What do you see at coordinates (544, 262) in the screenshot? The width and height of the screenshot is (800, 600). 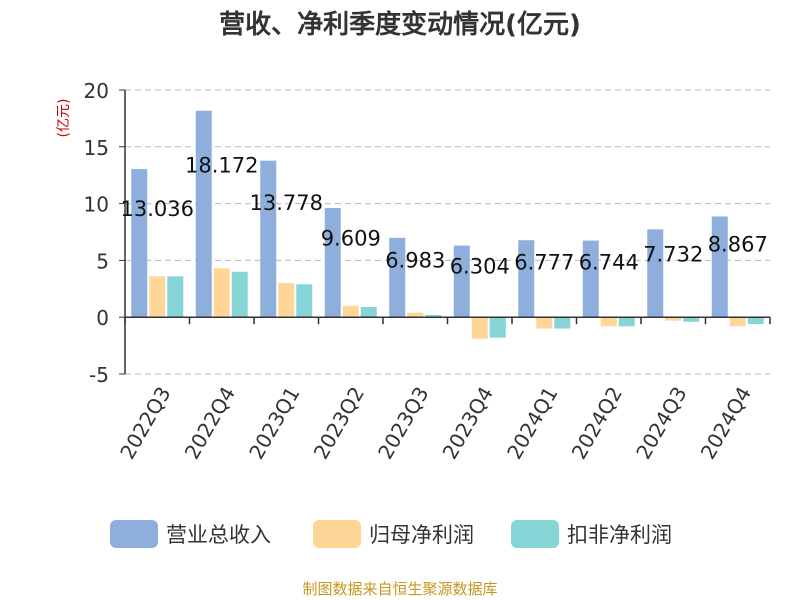 I see `data-label: 6.777` at bounding box center [544, 262].